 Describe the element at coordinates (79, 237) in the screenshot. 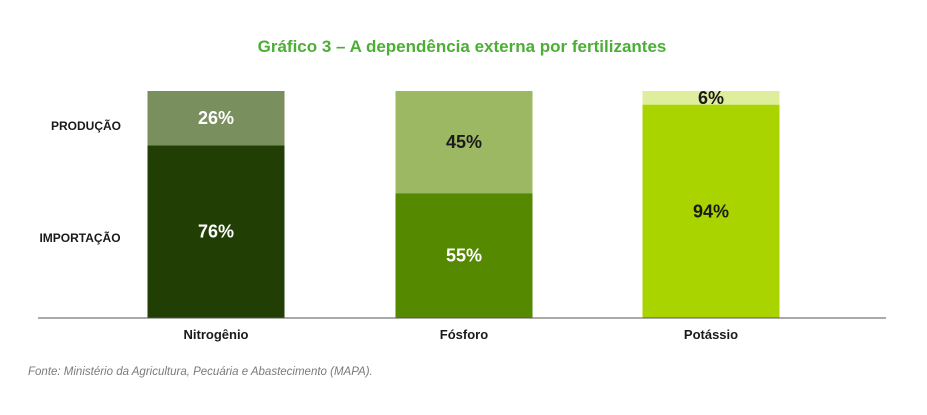

I see `row-label-importacao: IMPORTAÇÃO` at that location.